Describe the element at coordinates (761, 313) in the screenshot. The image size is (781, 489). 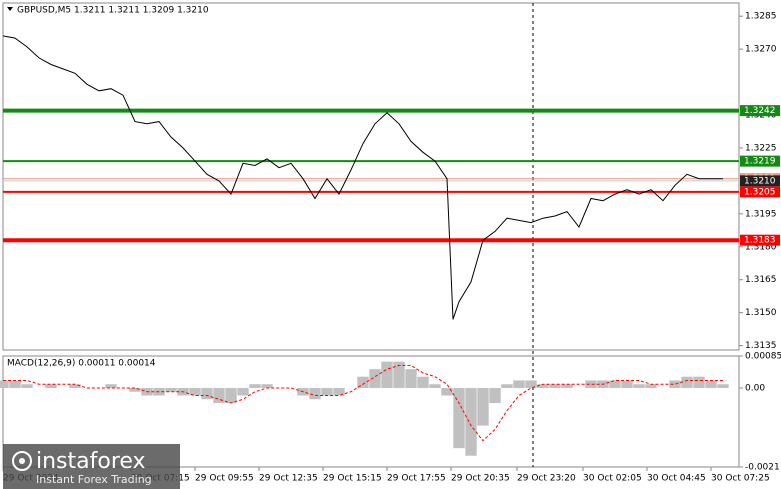
I see `y-tick-label: 1.3150` at that location.